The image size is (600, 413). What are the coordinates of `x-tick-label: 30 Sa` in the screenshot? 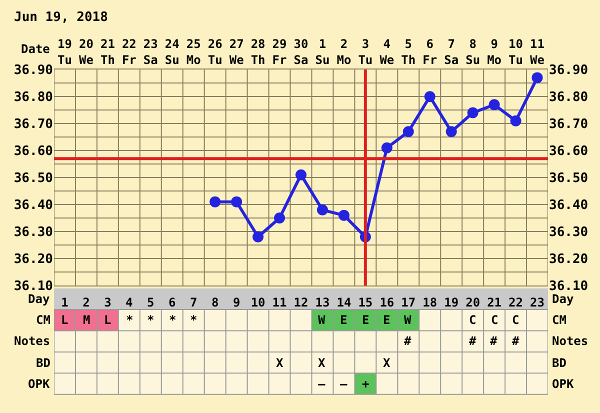 It's located at (301, 52).